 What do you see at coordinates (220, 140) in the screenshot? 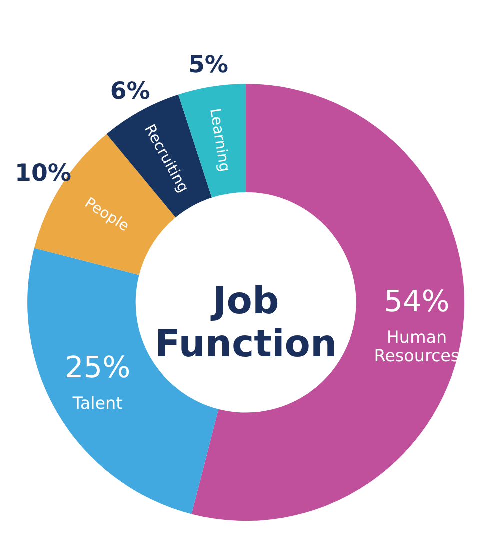
I see `slice-label: Learning` at bounding box center [220, 140].